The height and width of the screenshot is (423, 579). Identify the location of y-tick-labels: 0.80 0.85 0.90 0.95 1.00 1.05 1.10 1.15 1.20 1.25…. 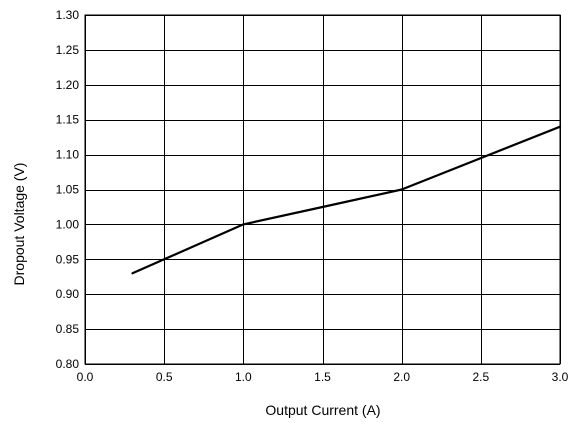
(68, 189).